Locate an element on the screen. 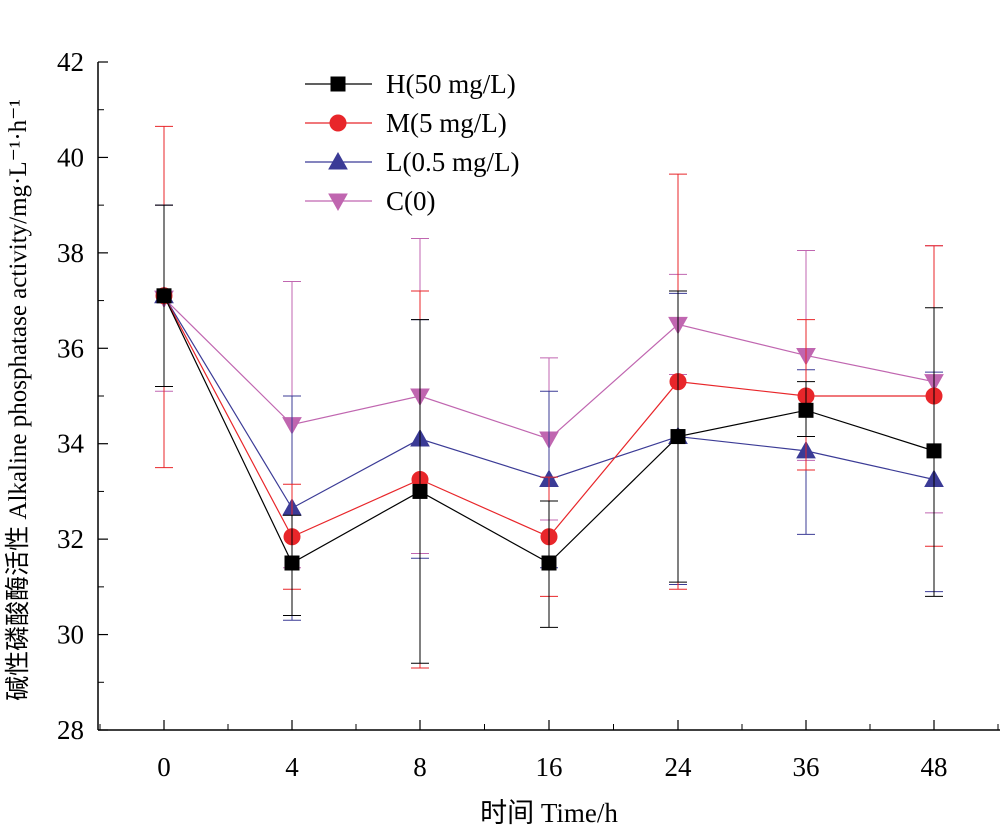 This screenshot has width=1000, height=830. x-tick-label: 4 is located at coordinates (292, 767).